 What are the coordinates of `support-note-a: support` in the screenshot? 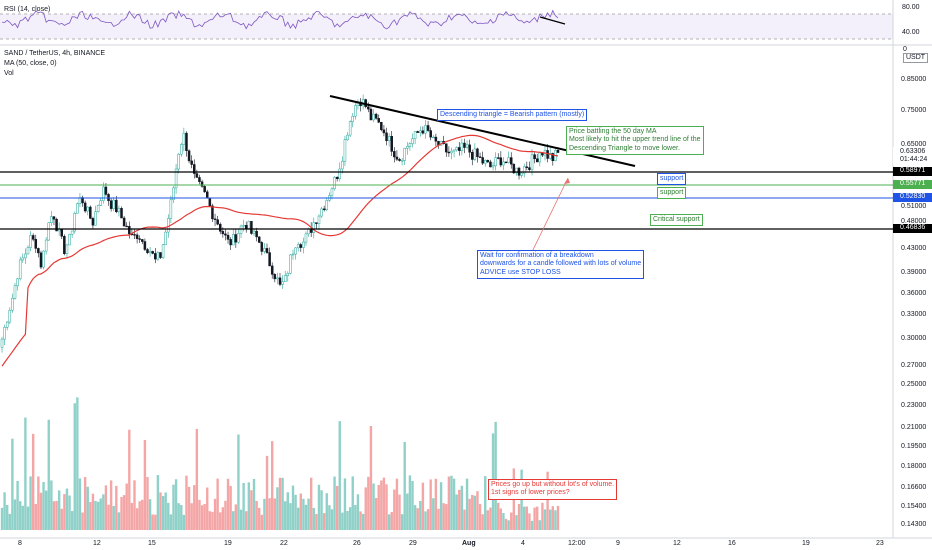 It's located at (672, 179).